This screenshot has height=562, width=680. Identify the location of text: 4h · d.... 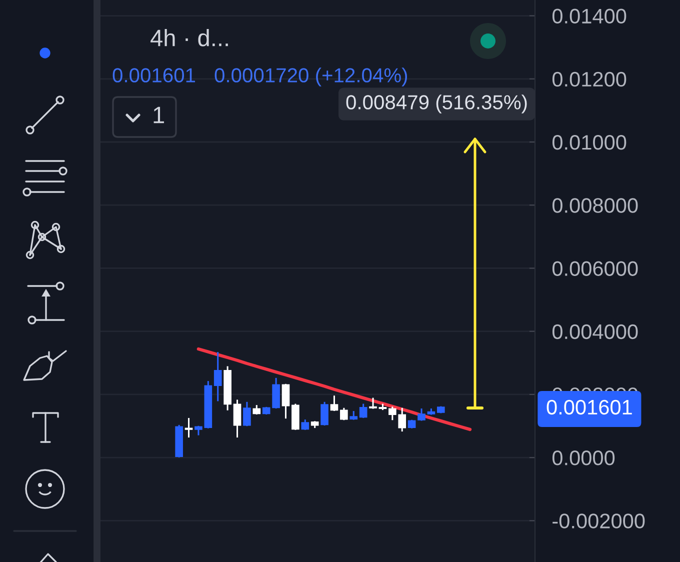
(189, 37).